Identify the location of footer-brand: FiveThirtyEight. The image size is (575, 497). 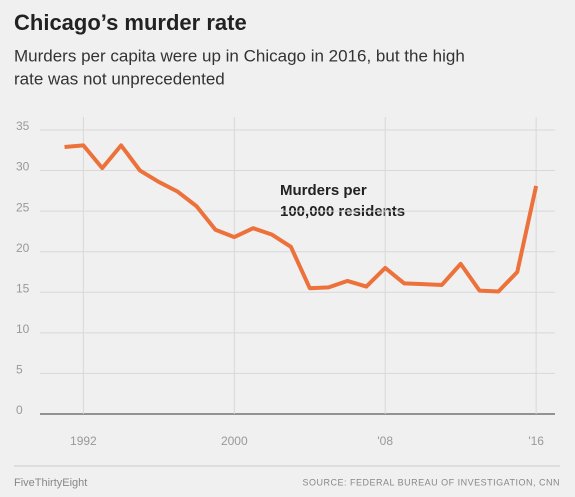
(50, 483).